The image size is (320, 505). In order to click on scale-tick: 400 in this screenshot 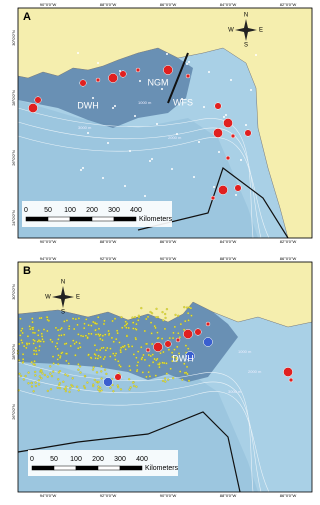, I will do `click(142, 459)`.